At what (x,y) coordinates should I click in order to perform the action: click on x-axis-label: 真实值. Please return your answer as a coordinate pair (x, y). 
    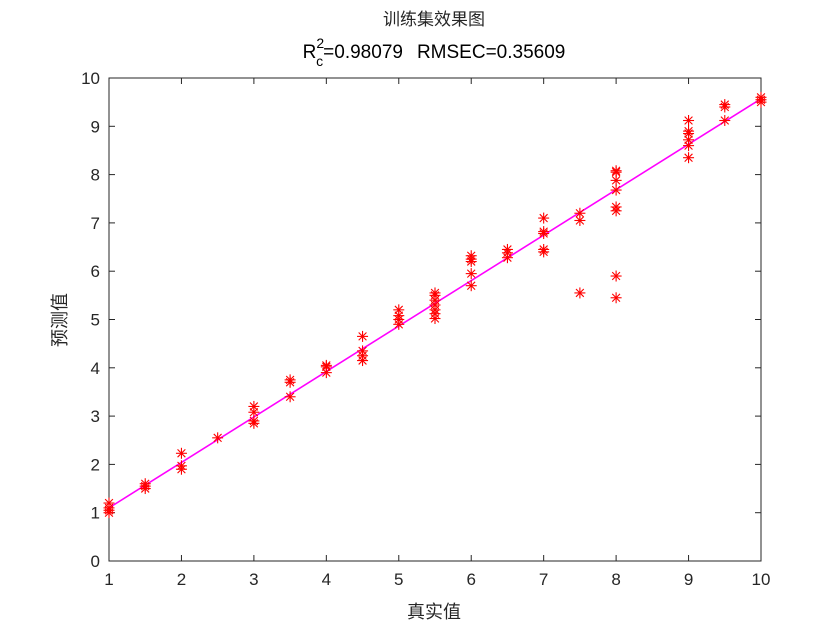
    Looking at the image, I should click on (434, 612).